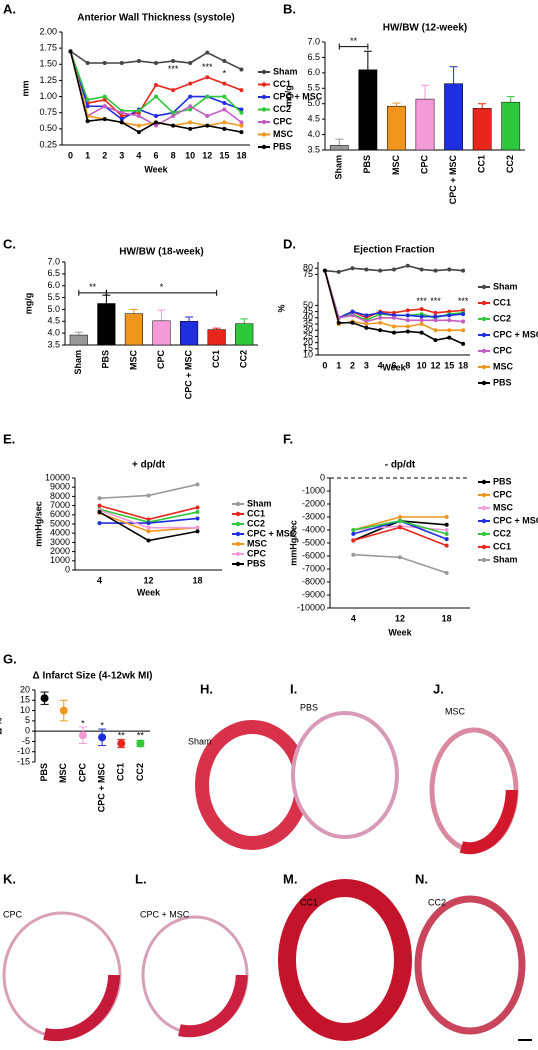 This screenshot has width=538, height=1050. I want to click on x-tick-label: 0, so click(324, 365).